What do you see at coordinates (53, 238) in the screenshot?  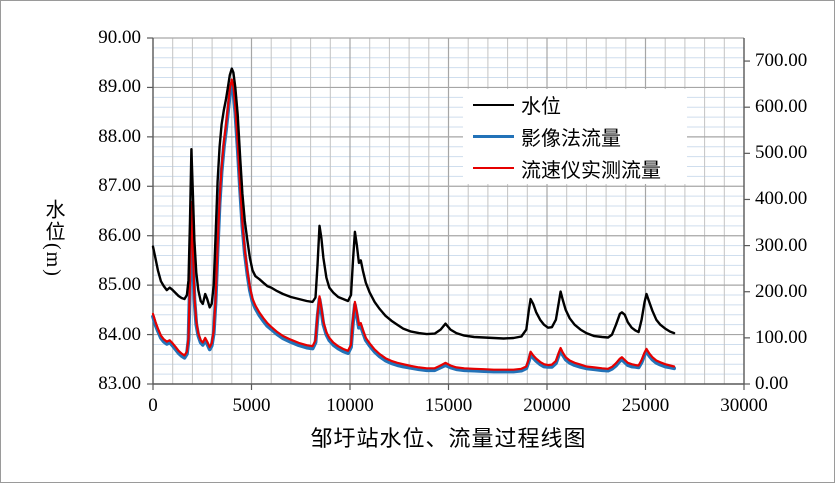 I see `y-axis-title: 水位(m)` at bounding box center [53, 238].